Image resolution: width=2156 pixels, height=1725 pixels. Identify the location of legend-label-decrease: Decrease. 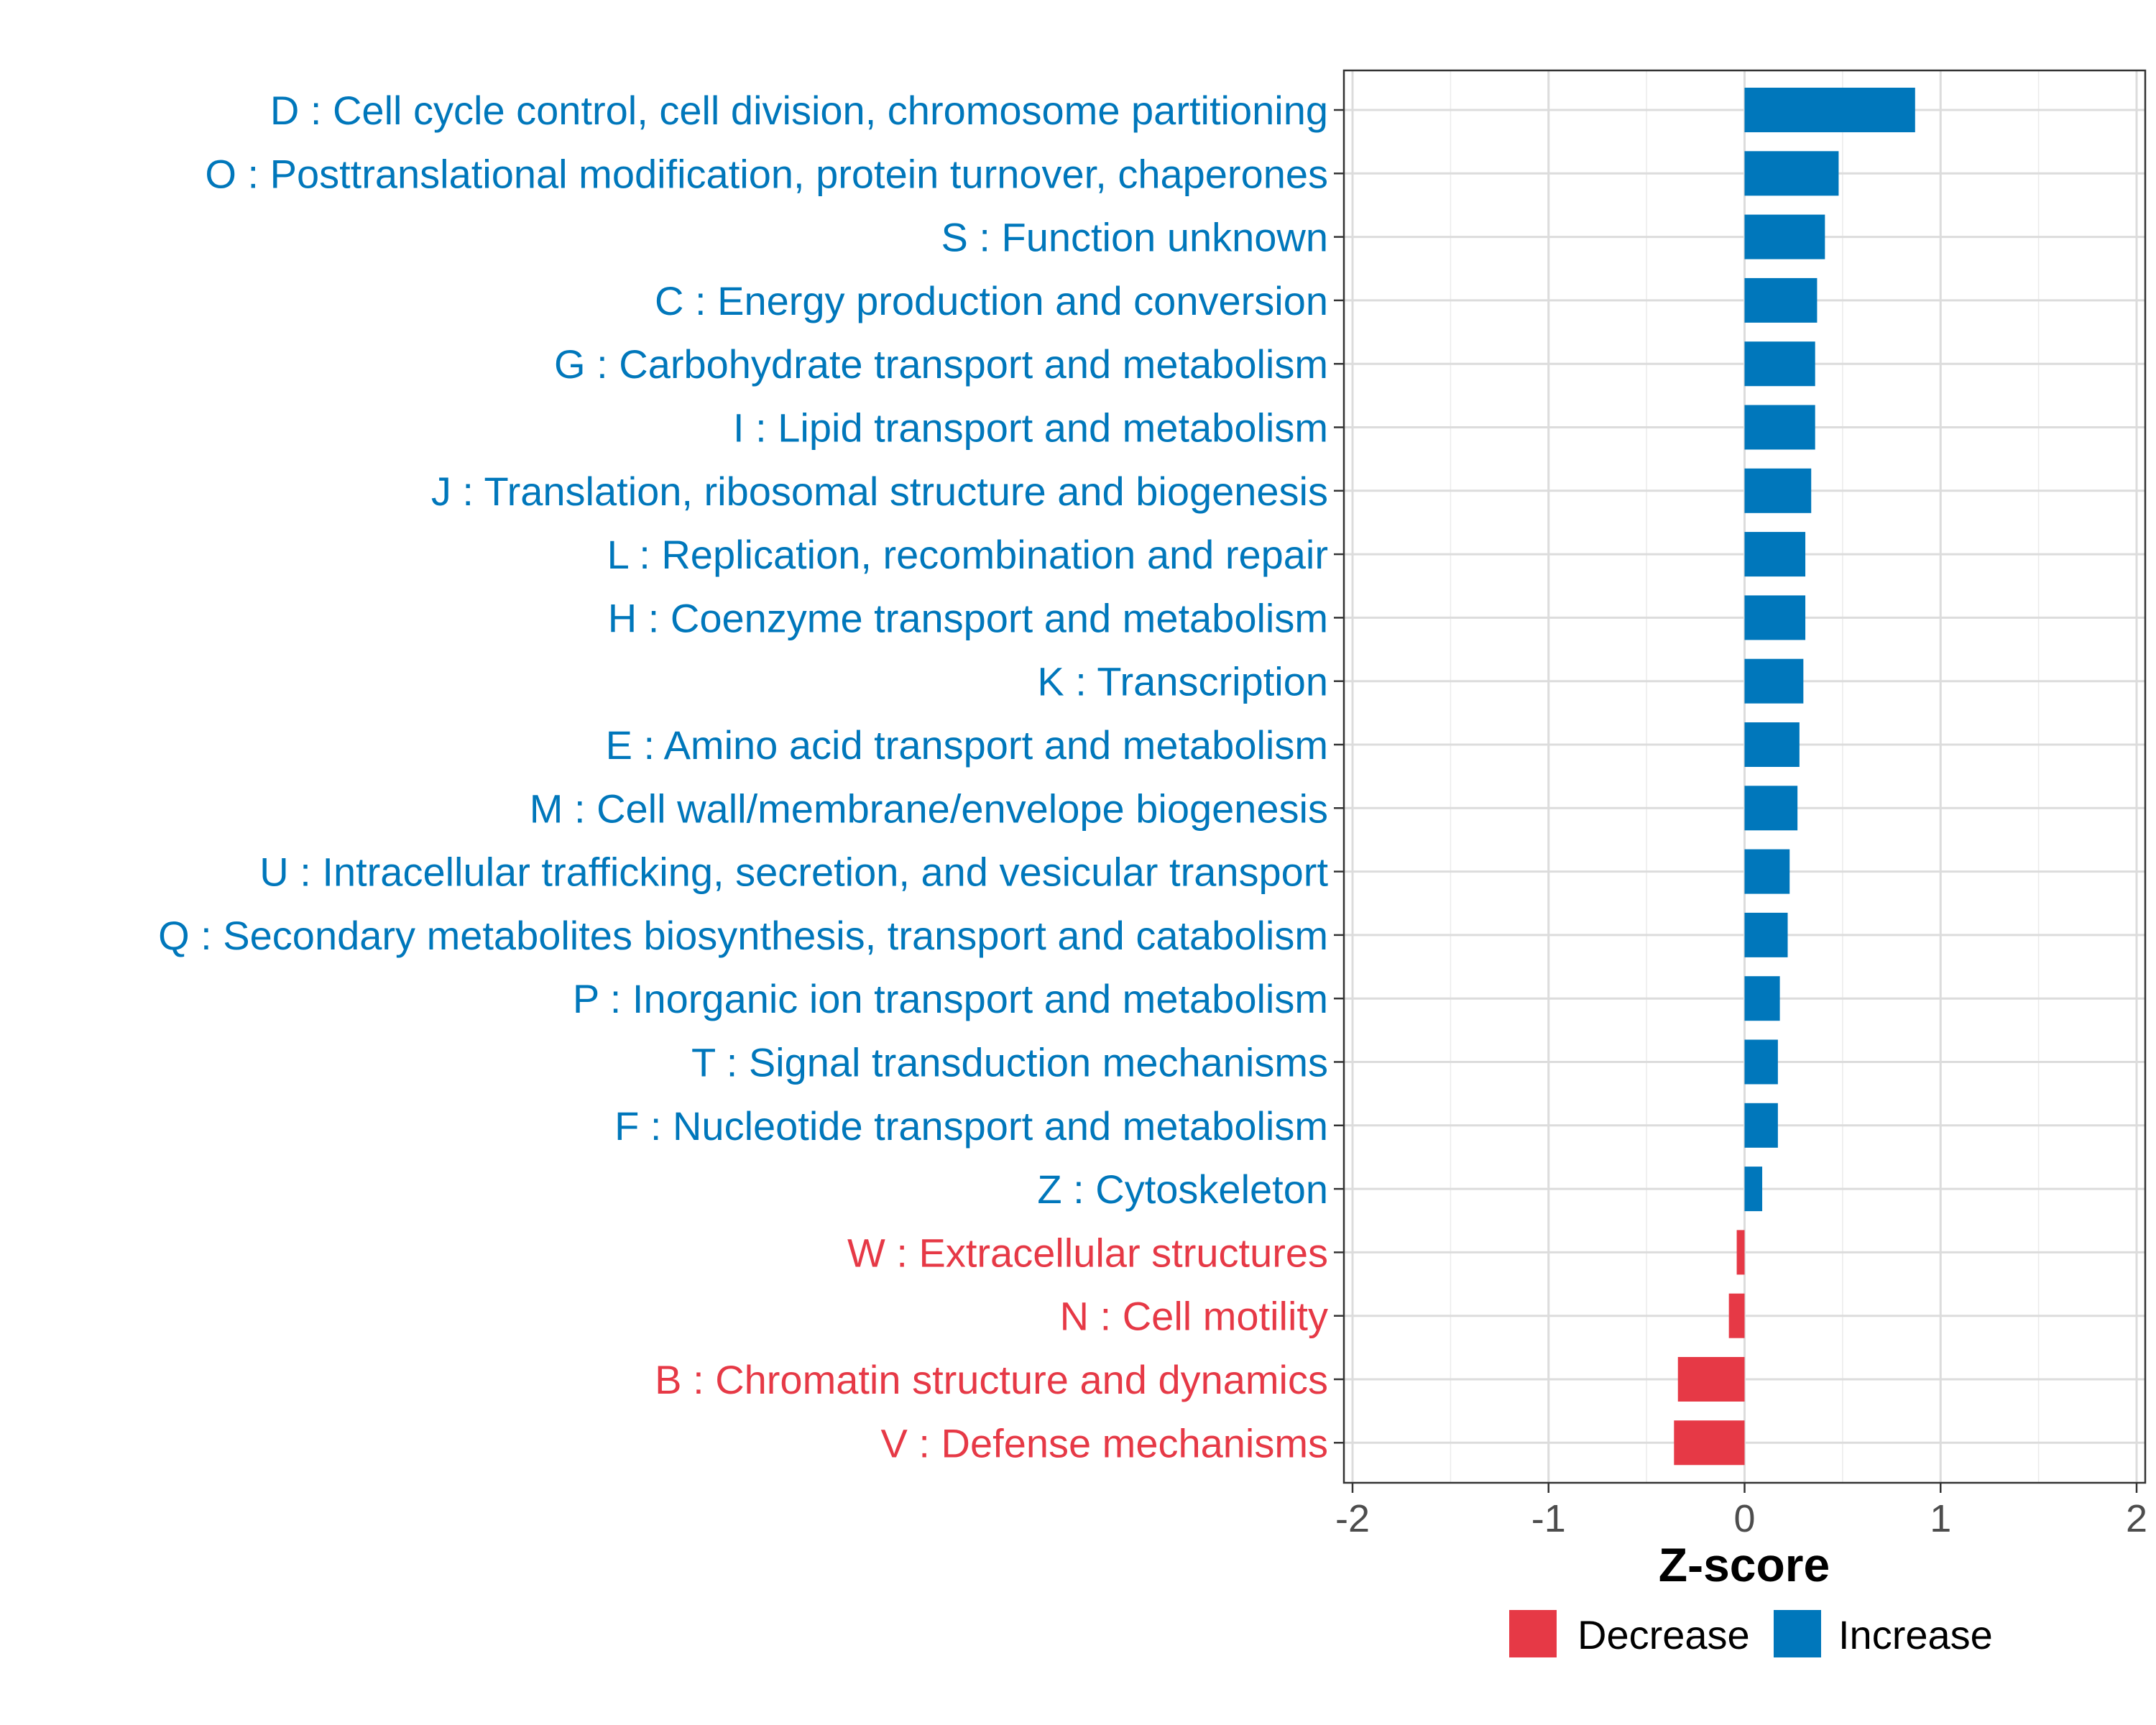
(1664, 1634).